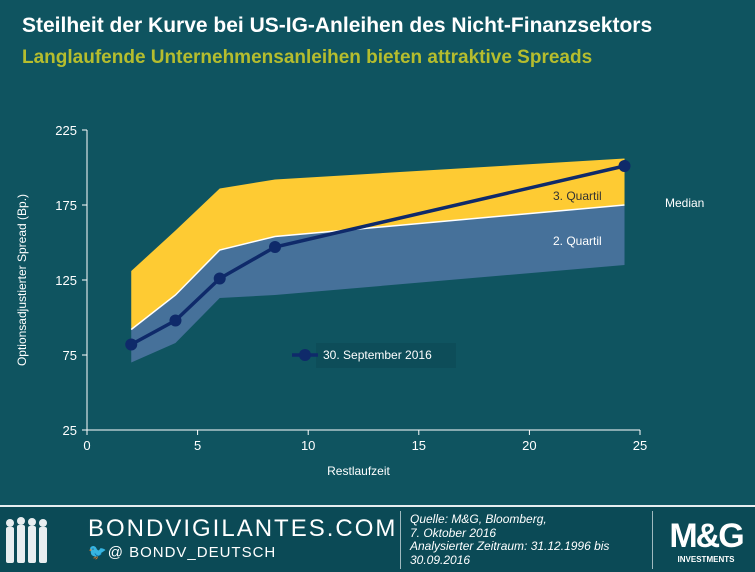 Image resolution: width=755 pixels, height=572 pixels. What do you see at coordinates (640, 445) in the screenshot?
I see `x-tick-label: 25` at bounding box center [640, 445].